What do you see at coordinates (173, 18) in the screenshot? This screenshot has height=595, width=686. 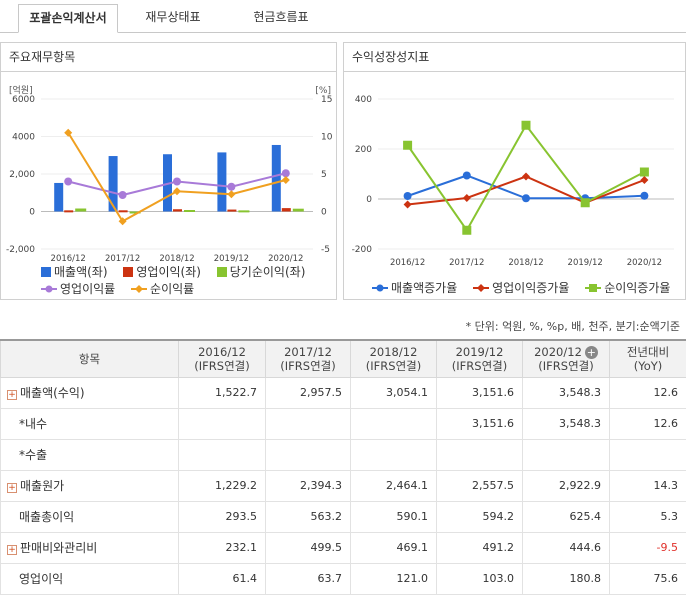 I see `tab-balance-sheet: 재무상태표` at bounding box center [173, 18].